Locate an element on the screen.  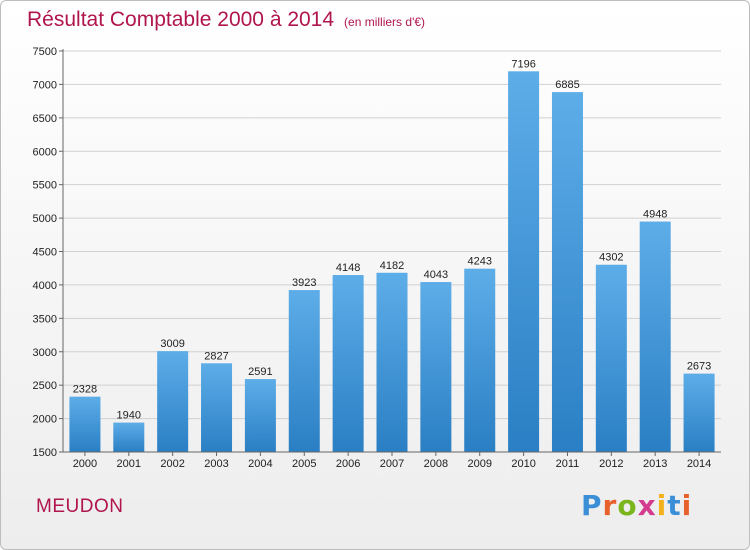
y-tick-label: 2000 is located at coordinates (45, 420).